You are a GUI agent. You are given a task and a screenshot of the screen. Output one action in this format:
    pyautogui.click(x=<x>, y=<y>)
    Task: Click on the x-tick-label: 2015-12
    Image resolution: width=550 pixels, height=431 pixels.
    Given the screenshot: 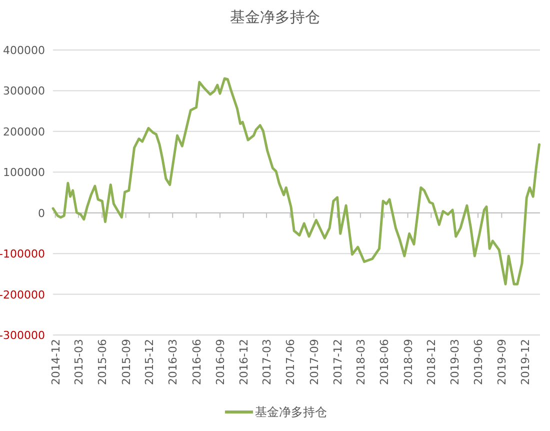 What is the action you would take?
    pyautogui.click(x=149, y=362)
    